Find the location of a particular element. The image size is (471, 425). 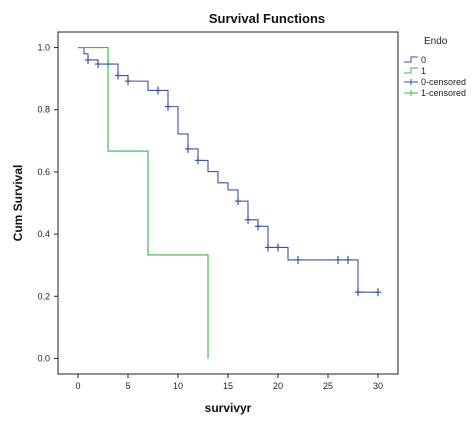

legend-label: 1 is located at coordinates (423, 71).